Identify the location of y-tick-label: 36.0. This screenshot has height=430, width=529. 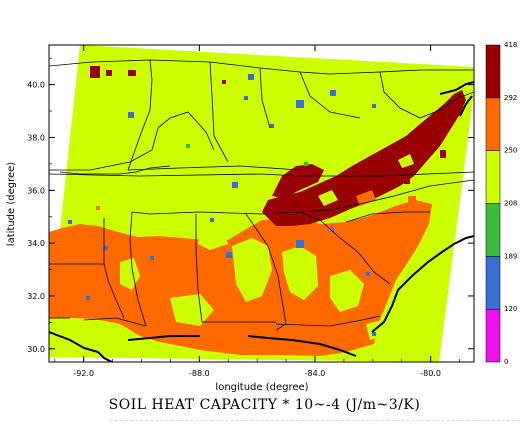
(36, 190).